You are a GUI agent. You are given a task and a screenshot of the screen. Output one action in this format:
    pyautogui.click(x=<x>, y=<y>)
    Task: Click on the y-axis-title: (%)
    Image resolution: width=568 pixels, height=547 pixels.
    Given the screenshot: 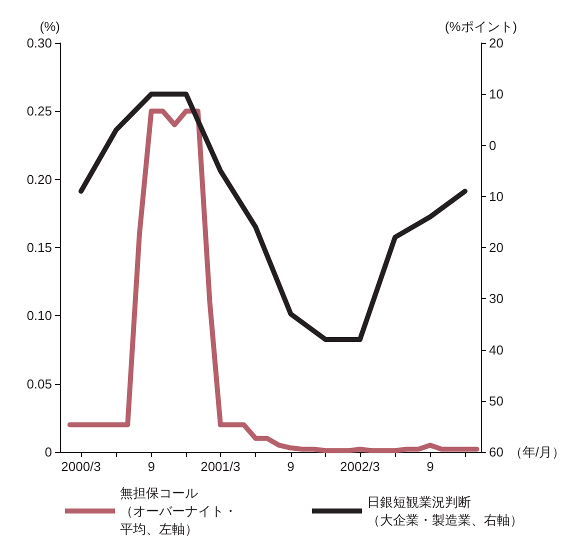 What is the action you would take?
    pyautogui.click(x=50, y=26)
    